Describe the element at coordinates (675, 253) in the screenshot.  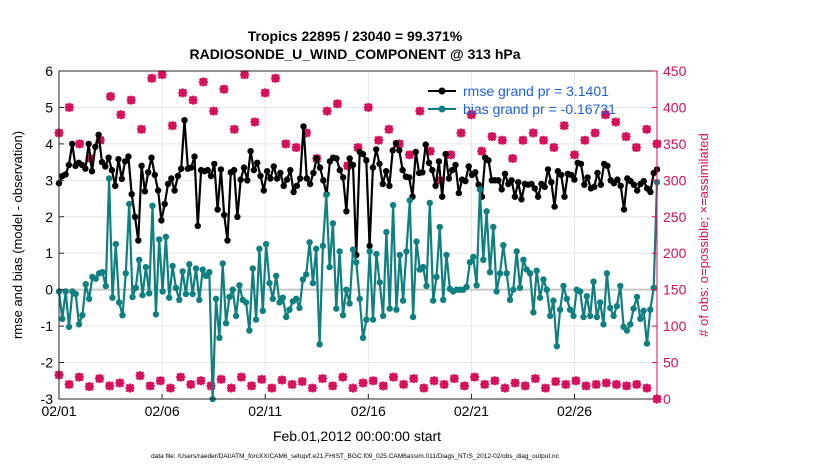
I see `y-right-tick-label: 200` at that location.